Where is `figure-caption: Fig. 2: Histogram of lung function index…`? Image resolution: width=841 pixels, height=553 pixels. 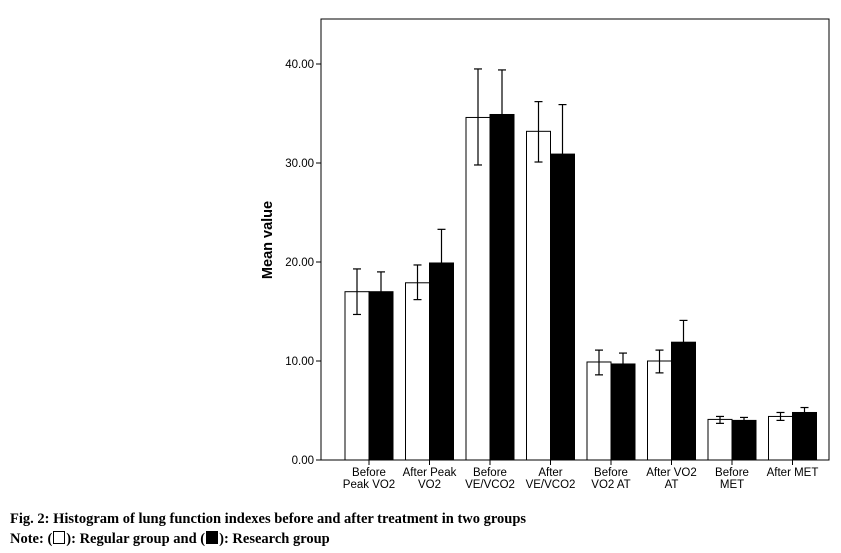 figure-caption: Fig. 2: Histogram of lung function index… is located at coordinates (268, 519).